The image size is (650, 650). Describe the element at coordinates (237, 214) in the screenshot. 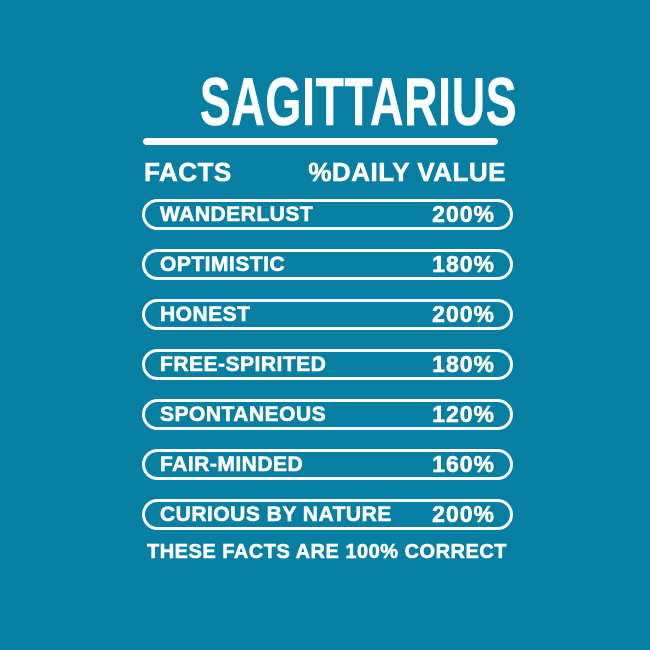

I see `fact-label: WANDERLUST` at that location.